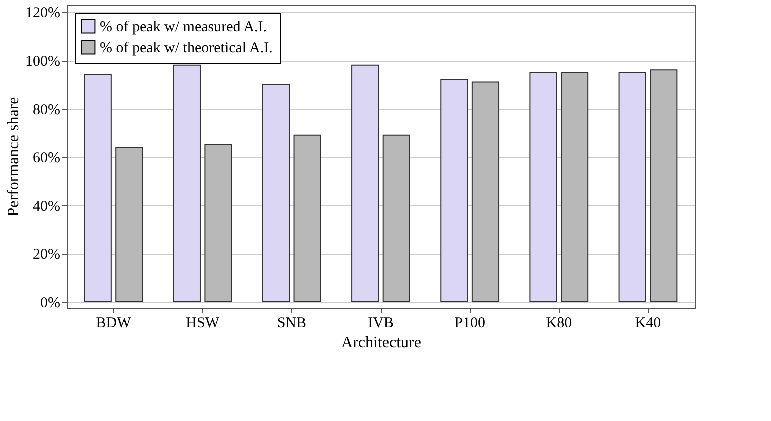  What do you see at coordinates (470, 324) in the screenshot?
I see `x-tick-label: P100` at bounding box center [470, 324].